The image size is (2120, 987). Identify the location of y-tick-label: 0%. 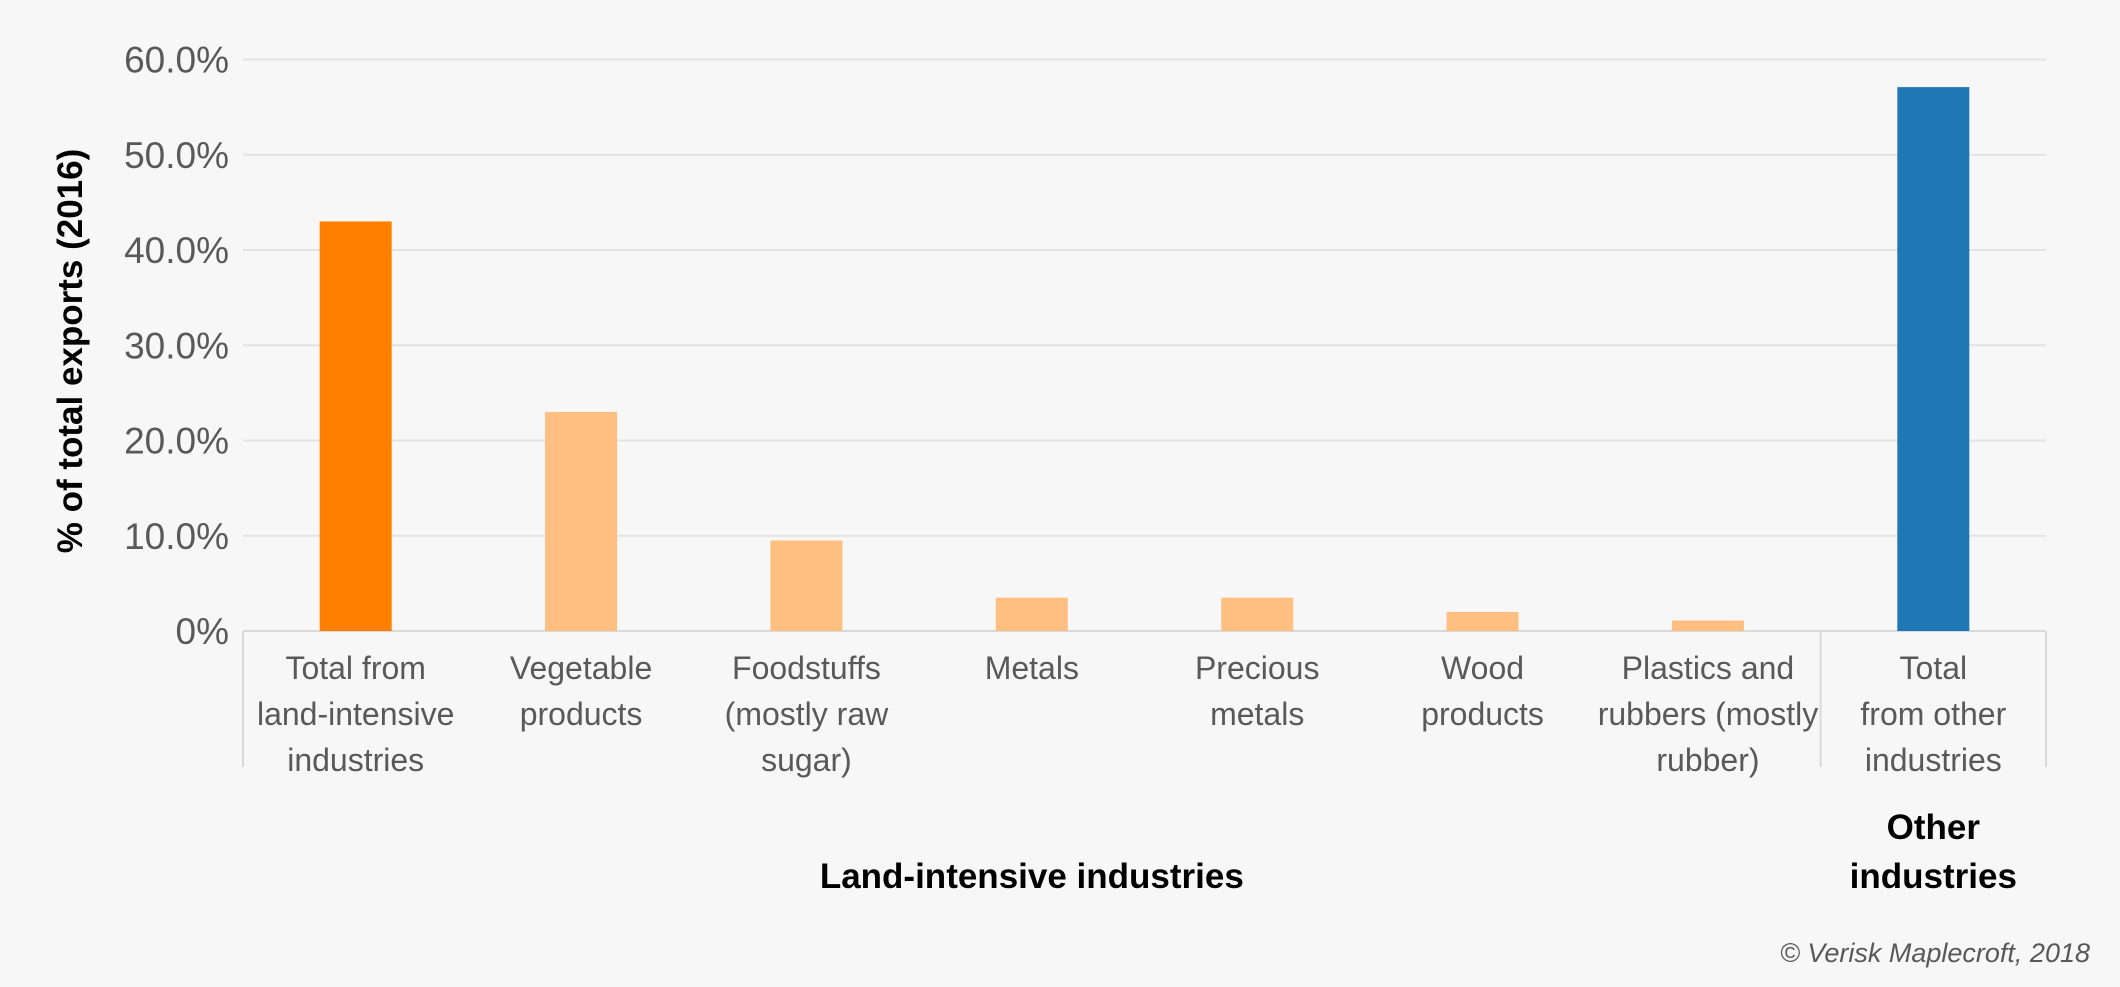
(202, 631).